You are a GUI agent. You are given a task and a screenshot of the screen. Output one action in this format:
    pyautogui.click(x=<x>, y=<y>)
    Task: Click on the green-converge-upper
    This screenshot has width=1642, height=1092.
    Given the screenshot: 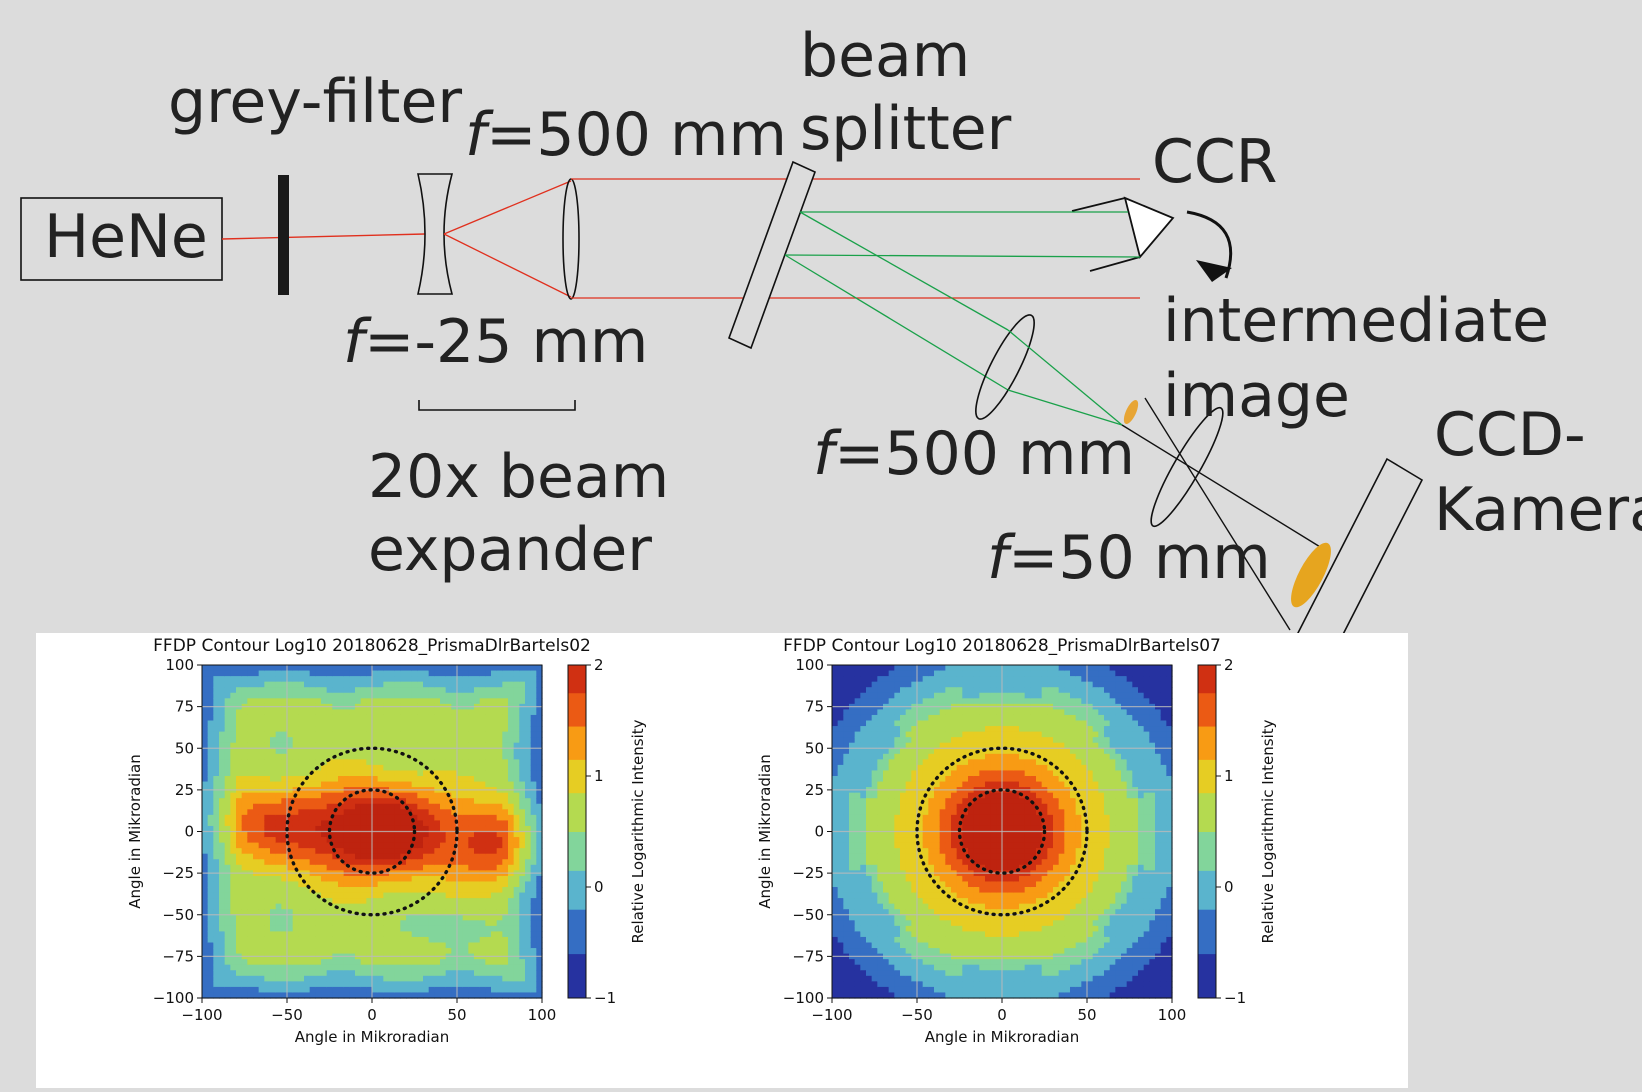 What is the action you would take?
    pyautogui.click(x=1065, y=377)
    